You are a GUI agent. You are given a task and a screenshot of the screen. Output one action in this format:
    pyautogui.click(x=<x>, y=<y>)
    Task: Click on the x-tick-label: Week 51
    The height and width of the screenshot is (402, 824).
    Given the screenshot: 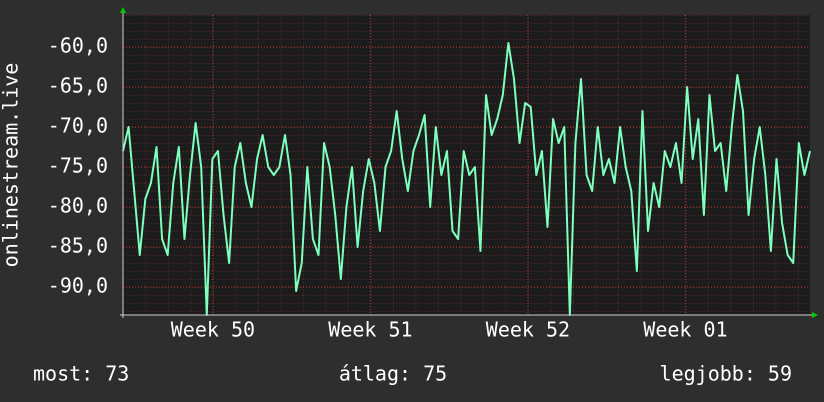 What is the action you would take?
    pyautogui.click(x=370, y=330)
    